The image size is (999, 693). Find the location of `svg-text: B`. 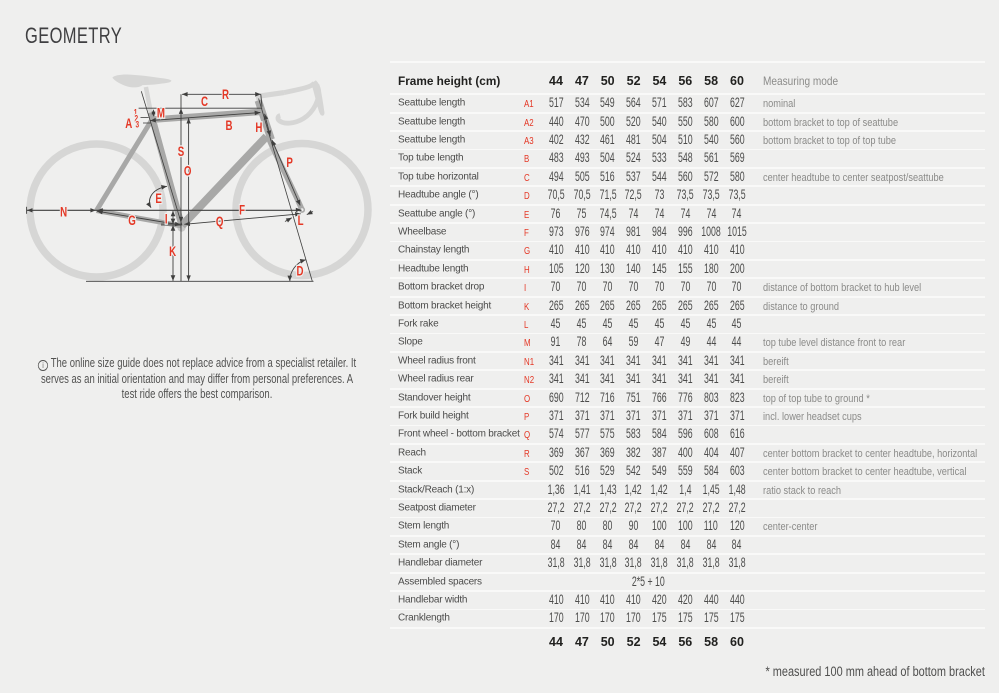

svg-text: B is located at coordinates (228, 125).